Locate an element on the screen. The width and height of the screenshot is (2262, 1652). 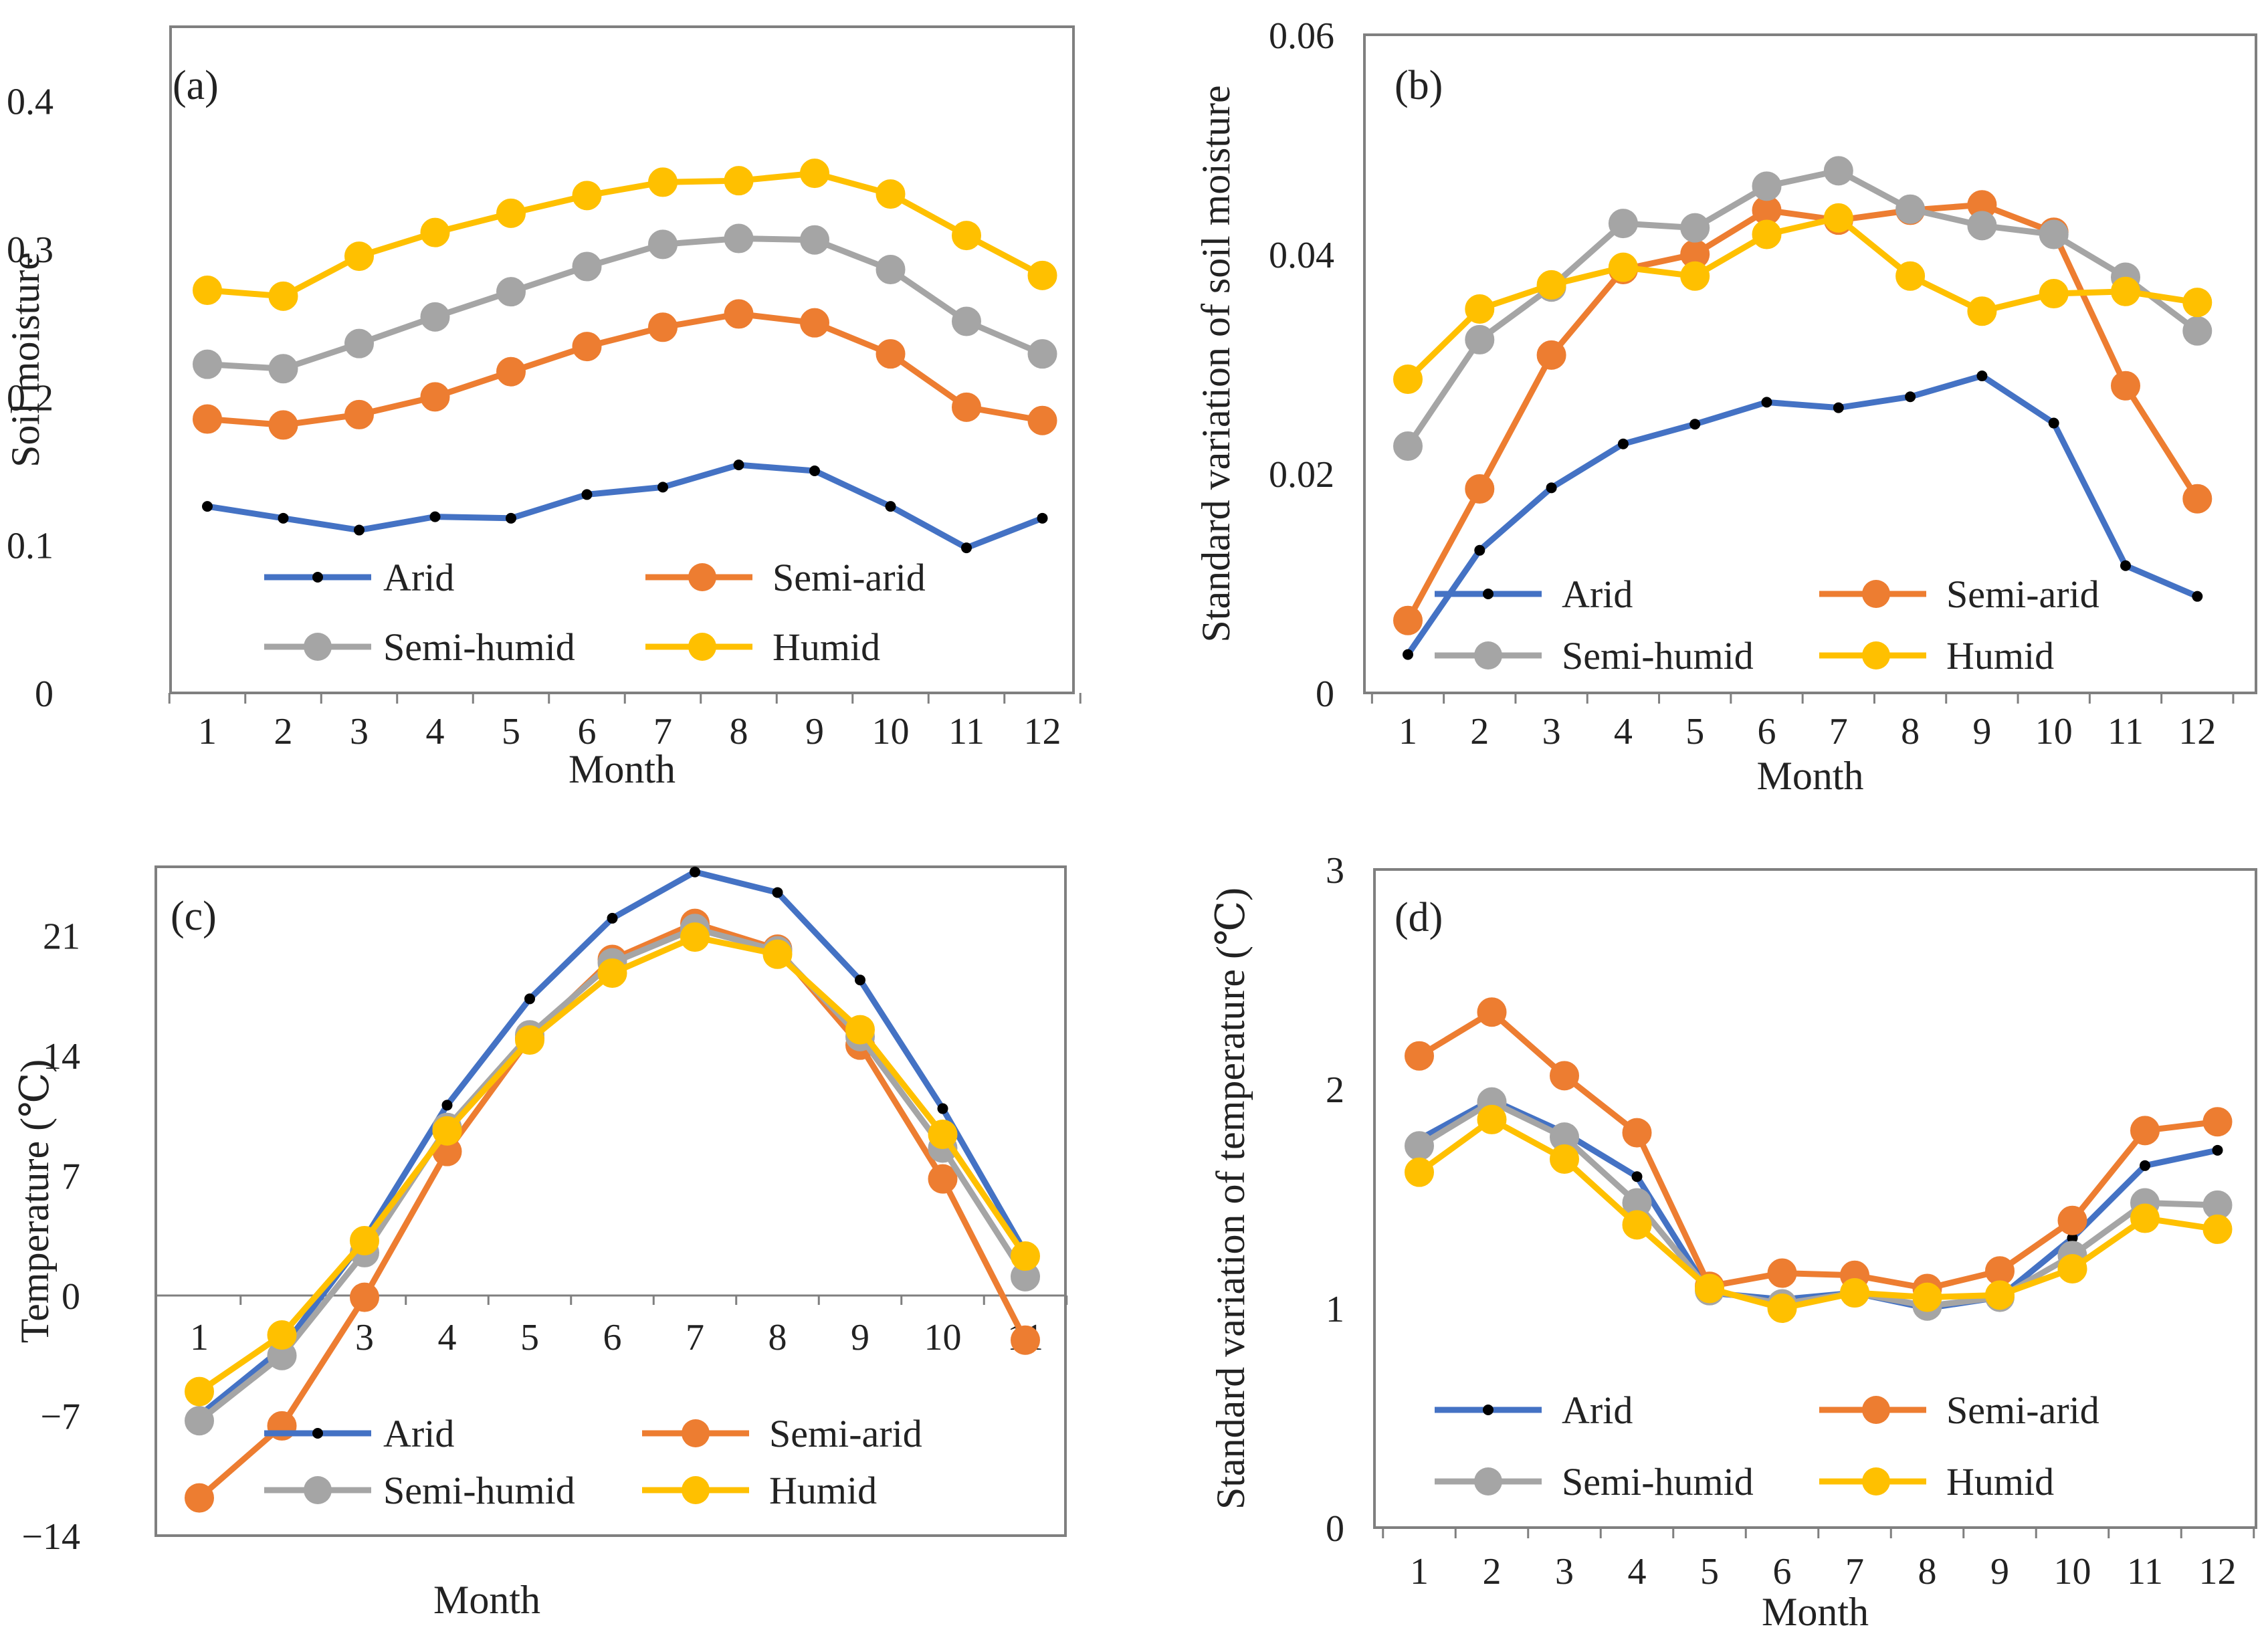
panel-b-y-axis-title: Standard variation of soil moisture is located at coordinates (1216, 363).